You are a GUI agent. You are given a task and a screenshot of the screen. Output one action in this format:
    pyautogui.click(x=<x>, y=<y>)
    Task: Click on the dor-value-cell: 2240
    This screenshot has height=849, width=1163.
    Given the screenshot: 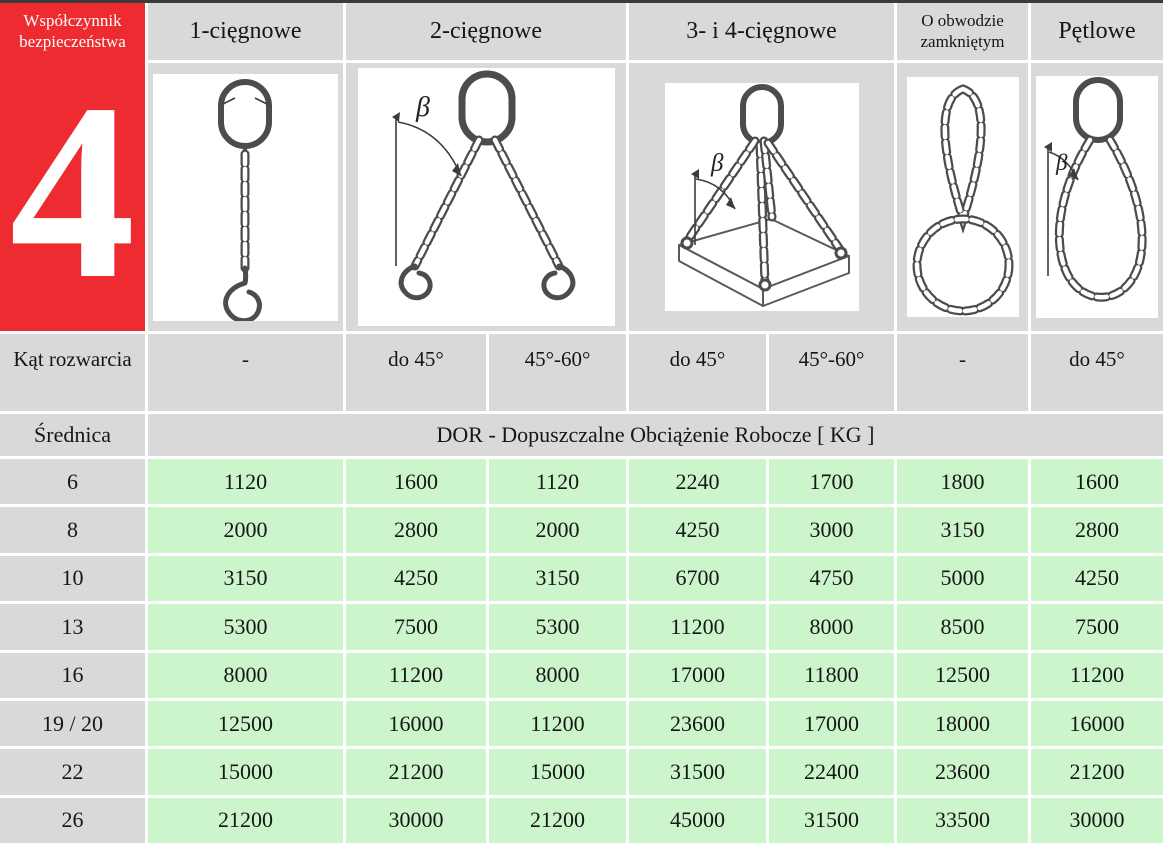 What is the action you would take?
    pyautogui.click(x=697, y=482)
    